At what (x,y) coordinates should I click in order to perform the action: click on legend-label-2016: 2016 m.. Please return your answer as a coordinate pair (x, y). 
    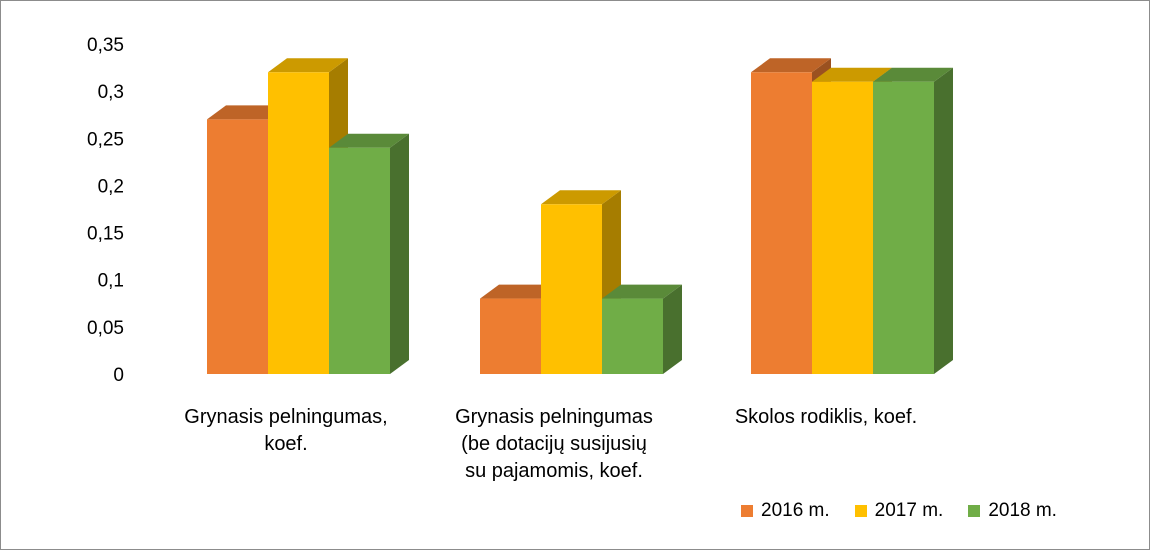
    Looking at the image, I should click on (795, 510).